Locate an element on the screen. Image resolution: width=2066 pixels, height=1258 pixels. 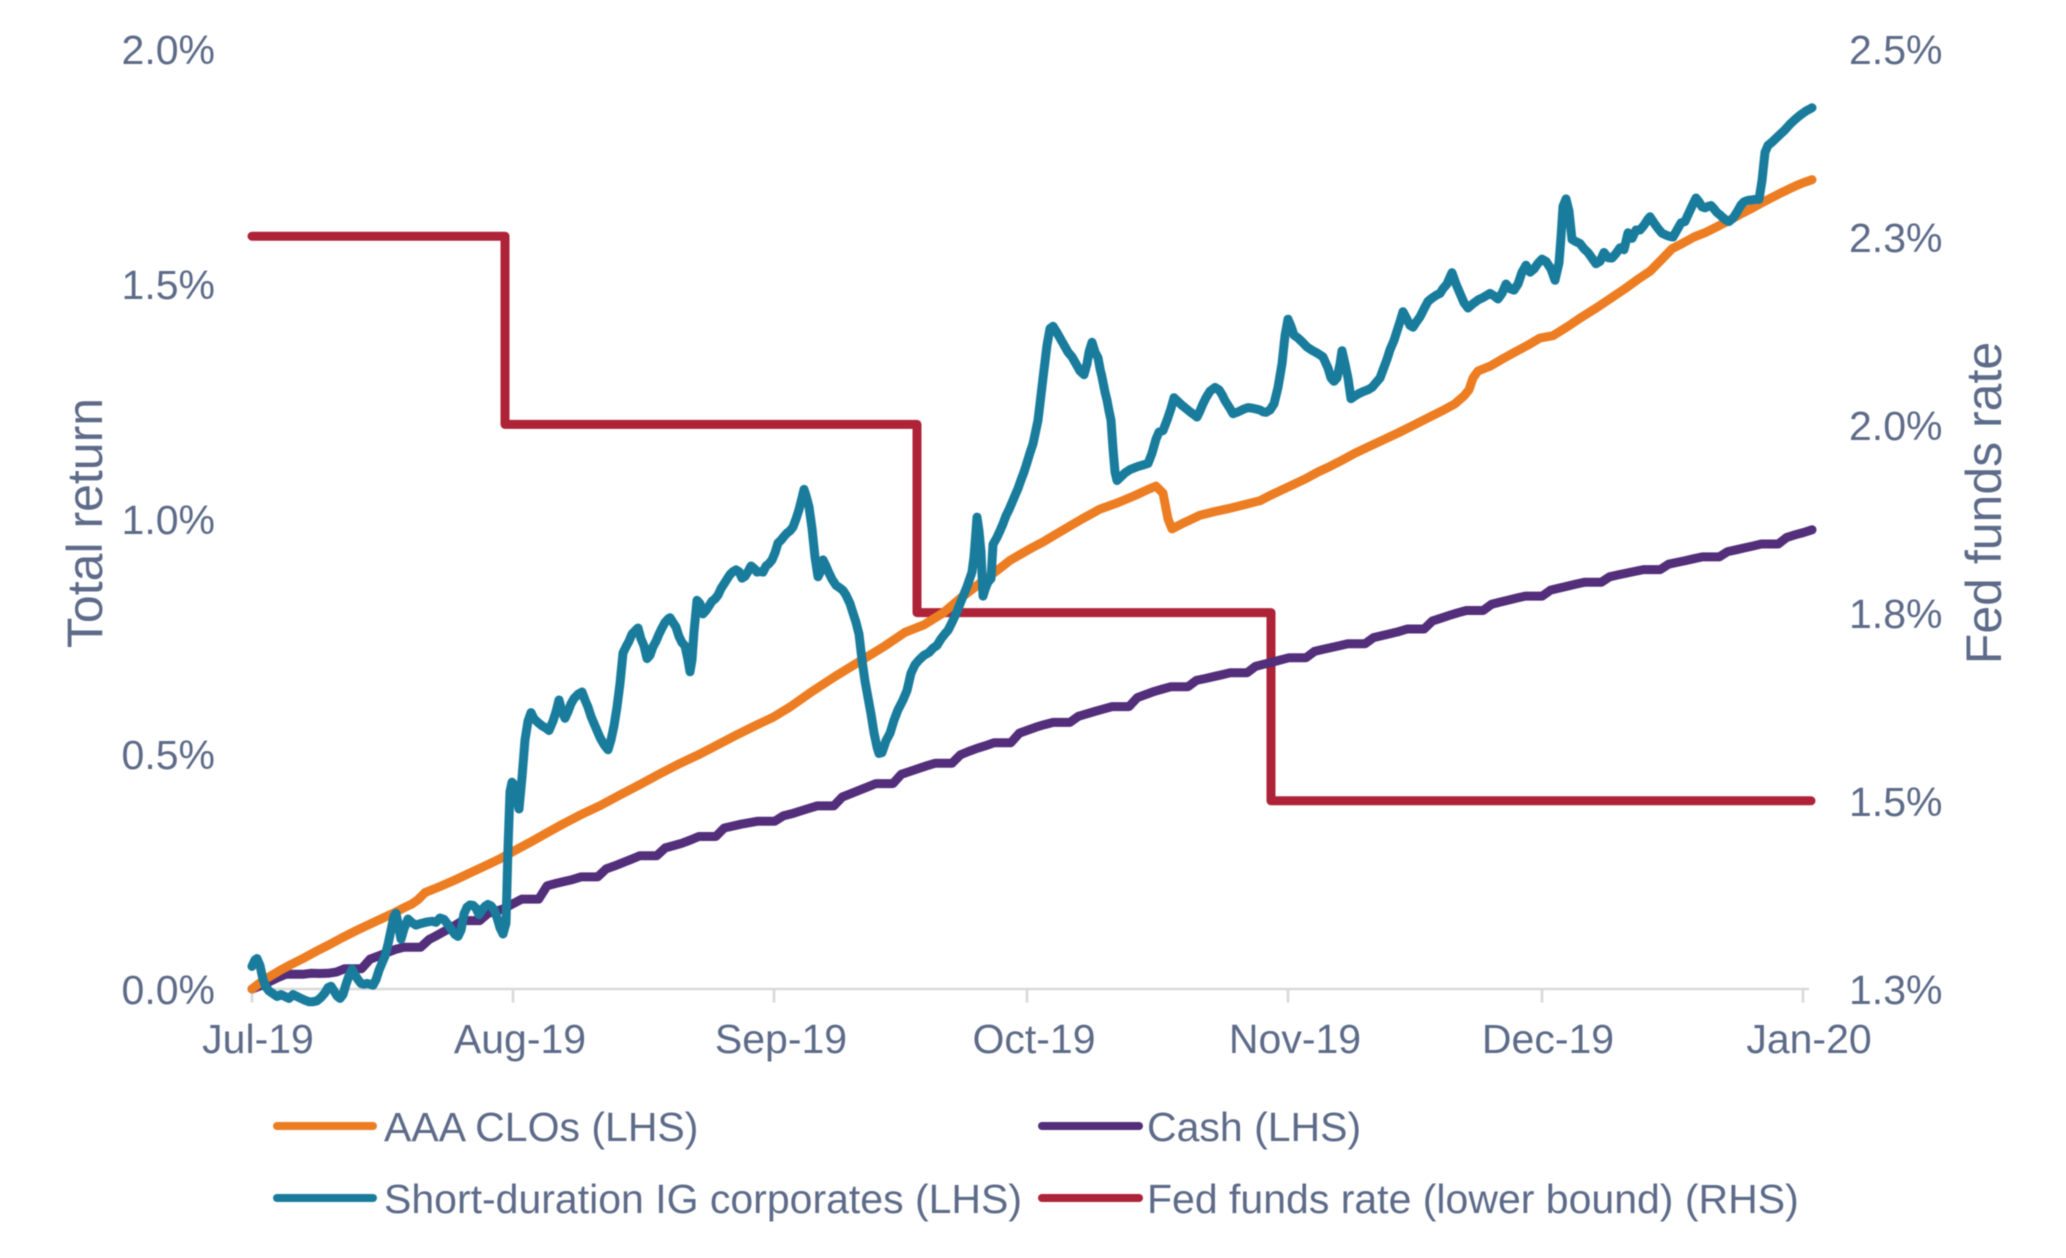
svg-text: Jul-19 is located at coordinates (258, 1039).